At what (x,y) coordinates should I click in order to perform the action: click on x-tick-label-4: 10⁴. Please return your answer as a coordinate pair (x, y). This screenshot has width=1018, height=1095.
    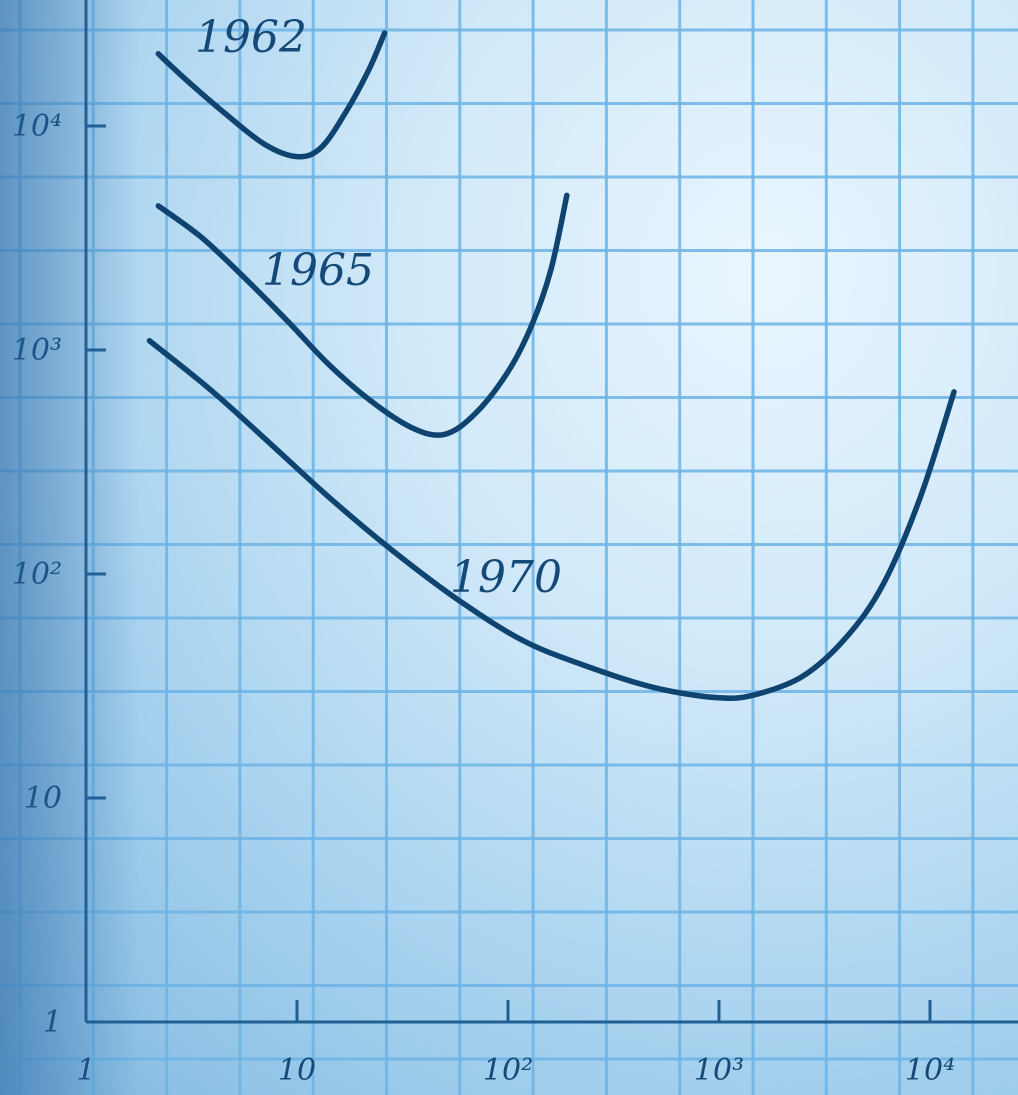
    Looking at the image, I should click on (930, 1070).